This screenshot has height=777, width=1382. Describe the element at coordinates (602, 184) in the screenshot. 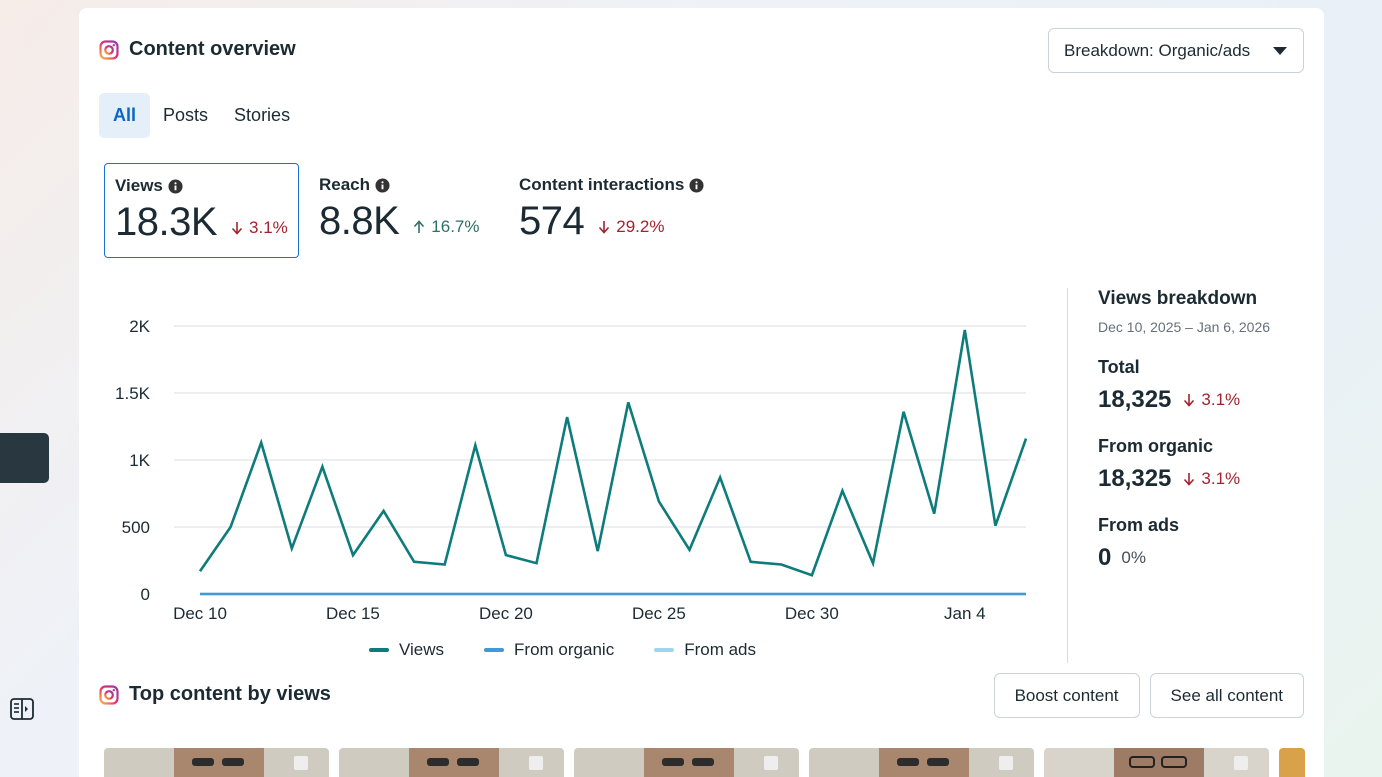

I see `metric-label: Content interactions` at that location.